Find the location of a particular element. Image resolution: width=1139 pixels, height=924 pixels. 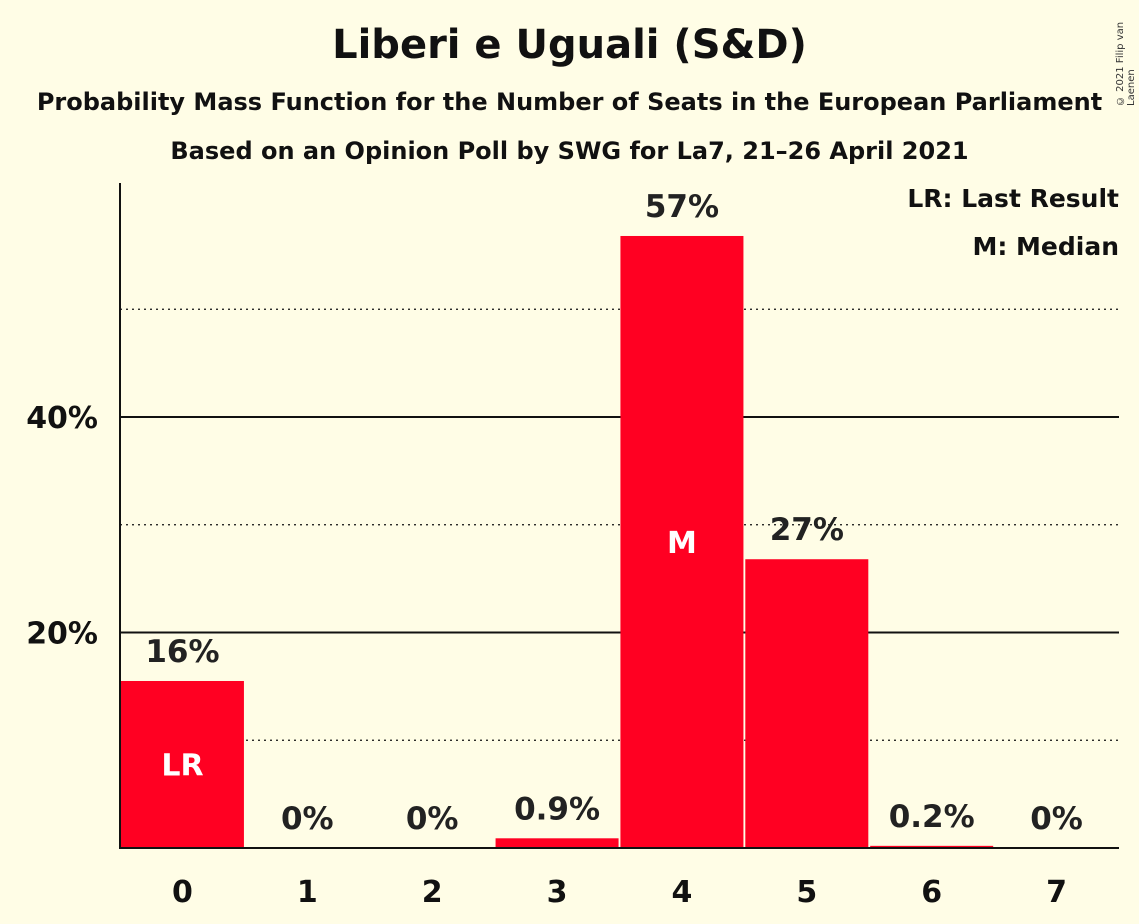

y-tick-label: 20% is located at coordinates (62, 634).